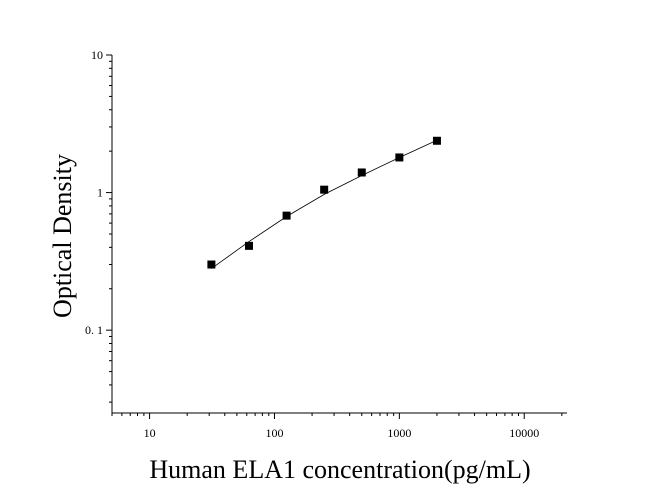 This screenshot has width=658, height=495. What do you see at coordinates (150, 433) in the screenshot?
I see `x-tick-label: 10` at bounding box center [150, 433].